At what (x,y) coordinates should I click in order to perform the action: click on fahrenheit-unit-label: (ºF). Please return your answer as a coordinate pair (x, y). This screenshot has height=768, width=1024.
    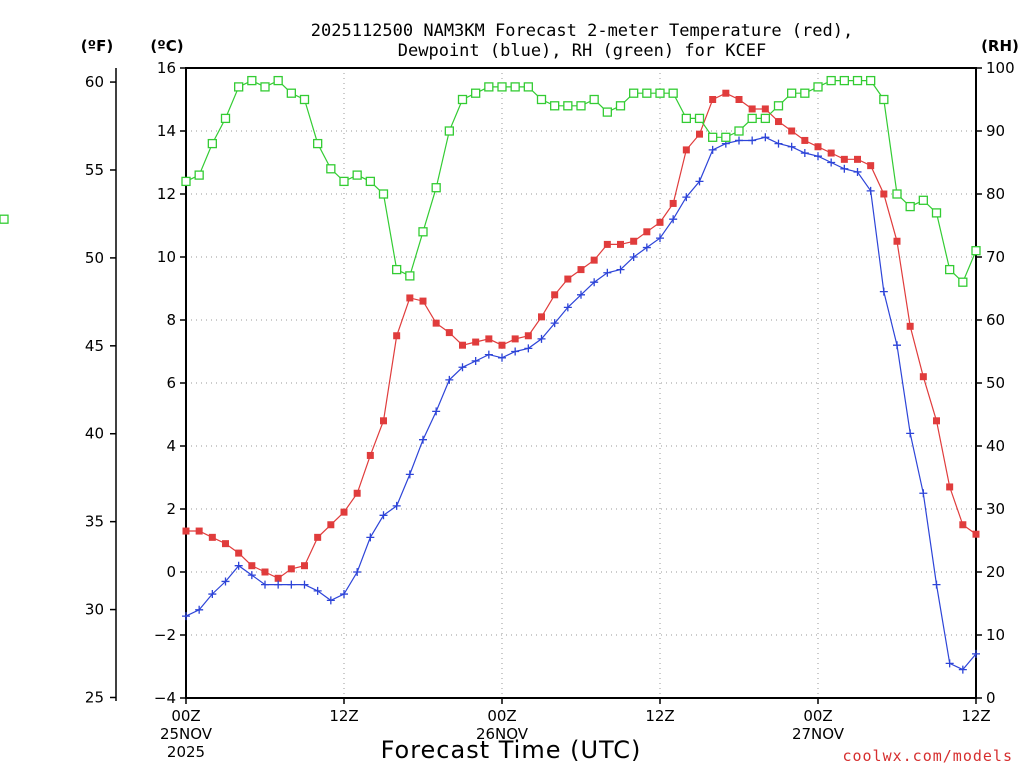
    Looking at the image, I should click on (97, 46).